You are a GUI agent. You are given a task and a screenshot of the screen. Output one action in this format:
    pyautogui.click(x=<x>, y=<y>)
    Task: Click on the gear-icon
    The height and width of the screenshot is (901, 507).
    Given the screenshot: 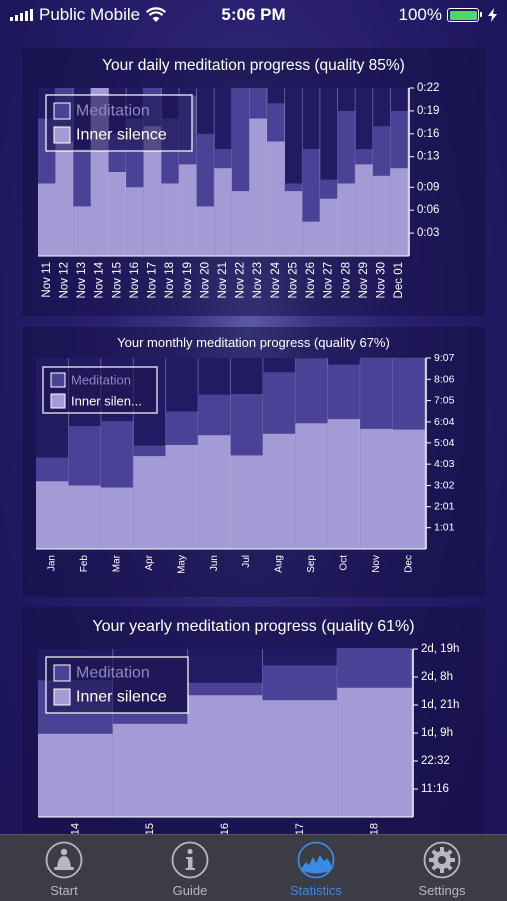 What is the action you would take?
    pyautogui.click(x=442, y=860)
    